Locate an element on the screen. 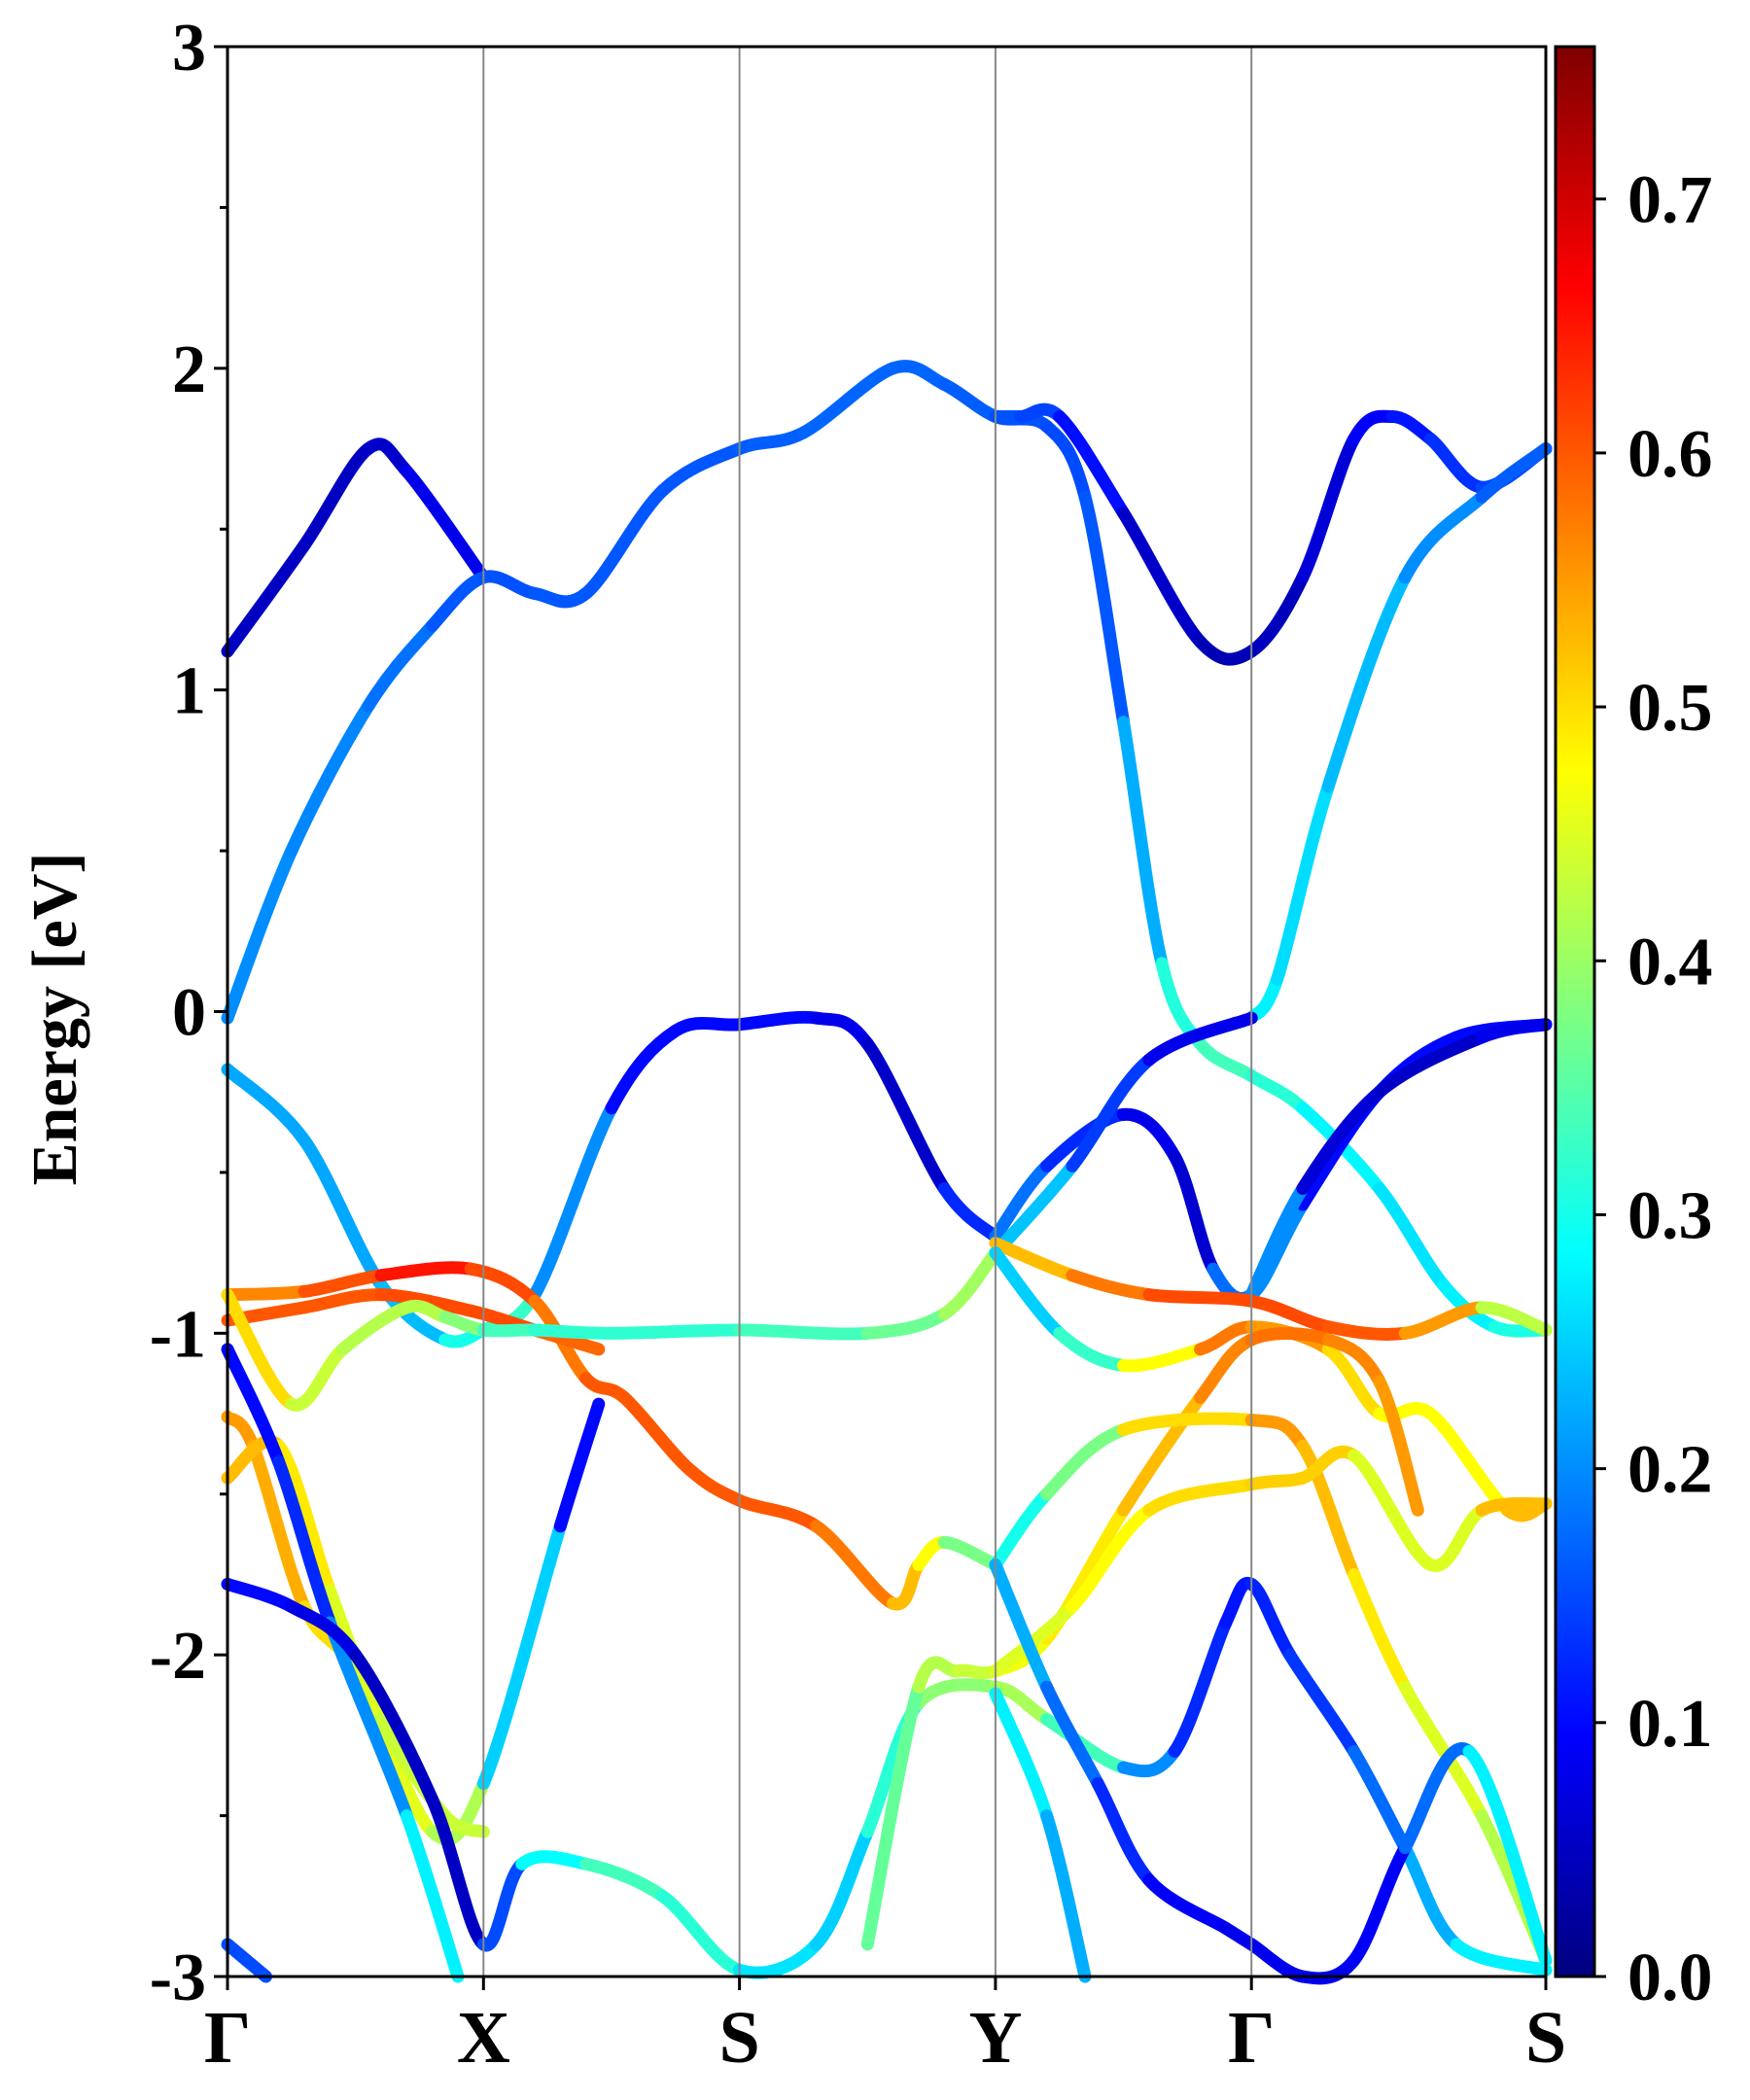 This screenshot has height=2100, width=1750. colorbar-tick-label: 0.2 is located at coordinates (1670, 1470).